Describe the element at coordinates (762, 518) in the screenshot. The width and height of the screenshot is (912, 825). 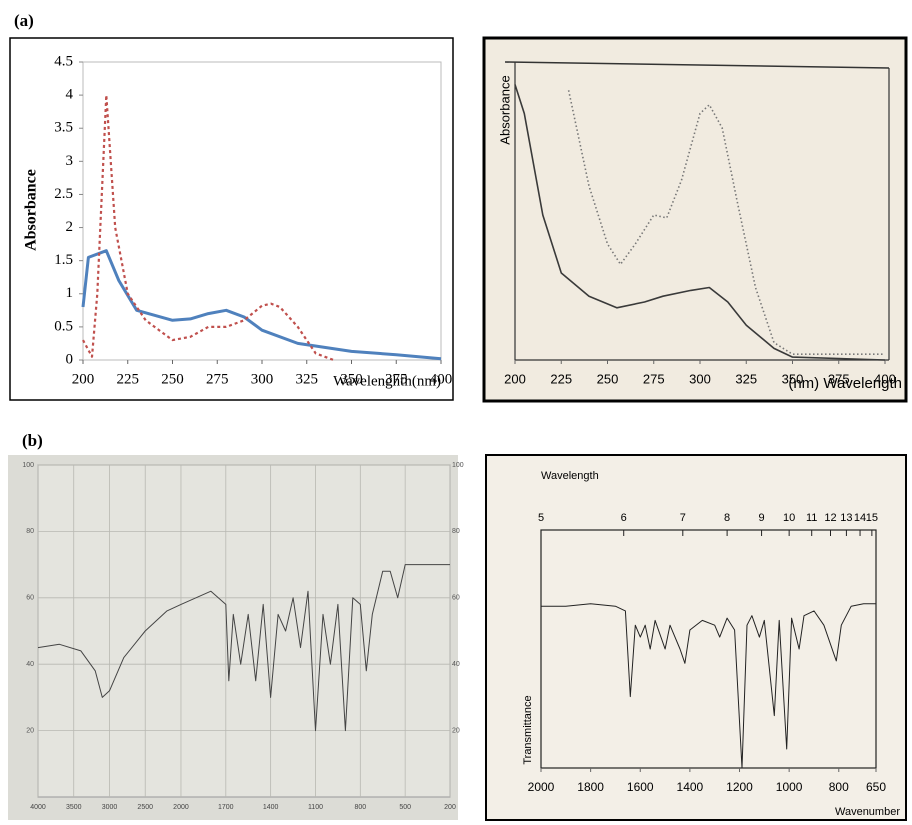
I see `top-tick-label: 9` at that location.